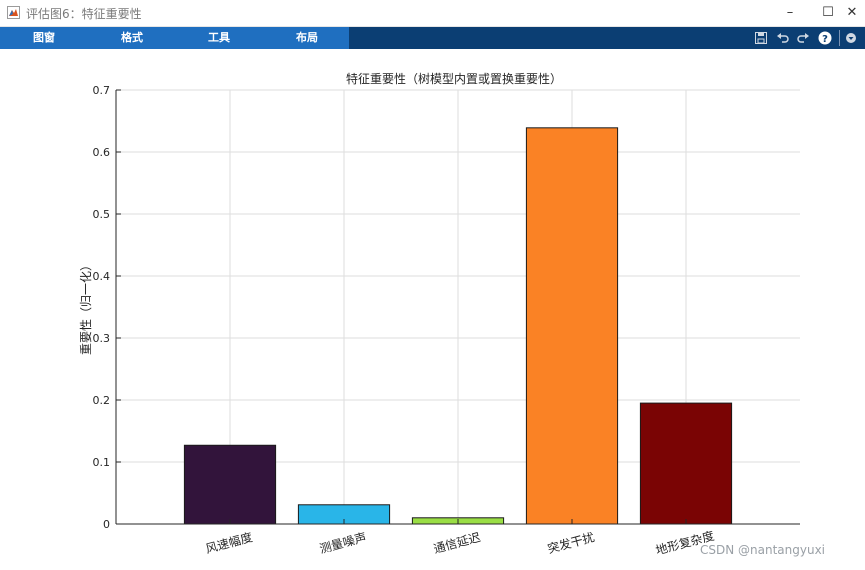 This screenshot has height=570, width=865. Describe the element at coordinates (343, 543) in the screenshot. I see `x-tick-label: 测量噪声` at that location.